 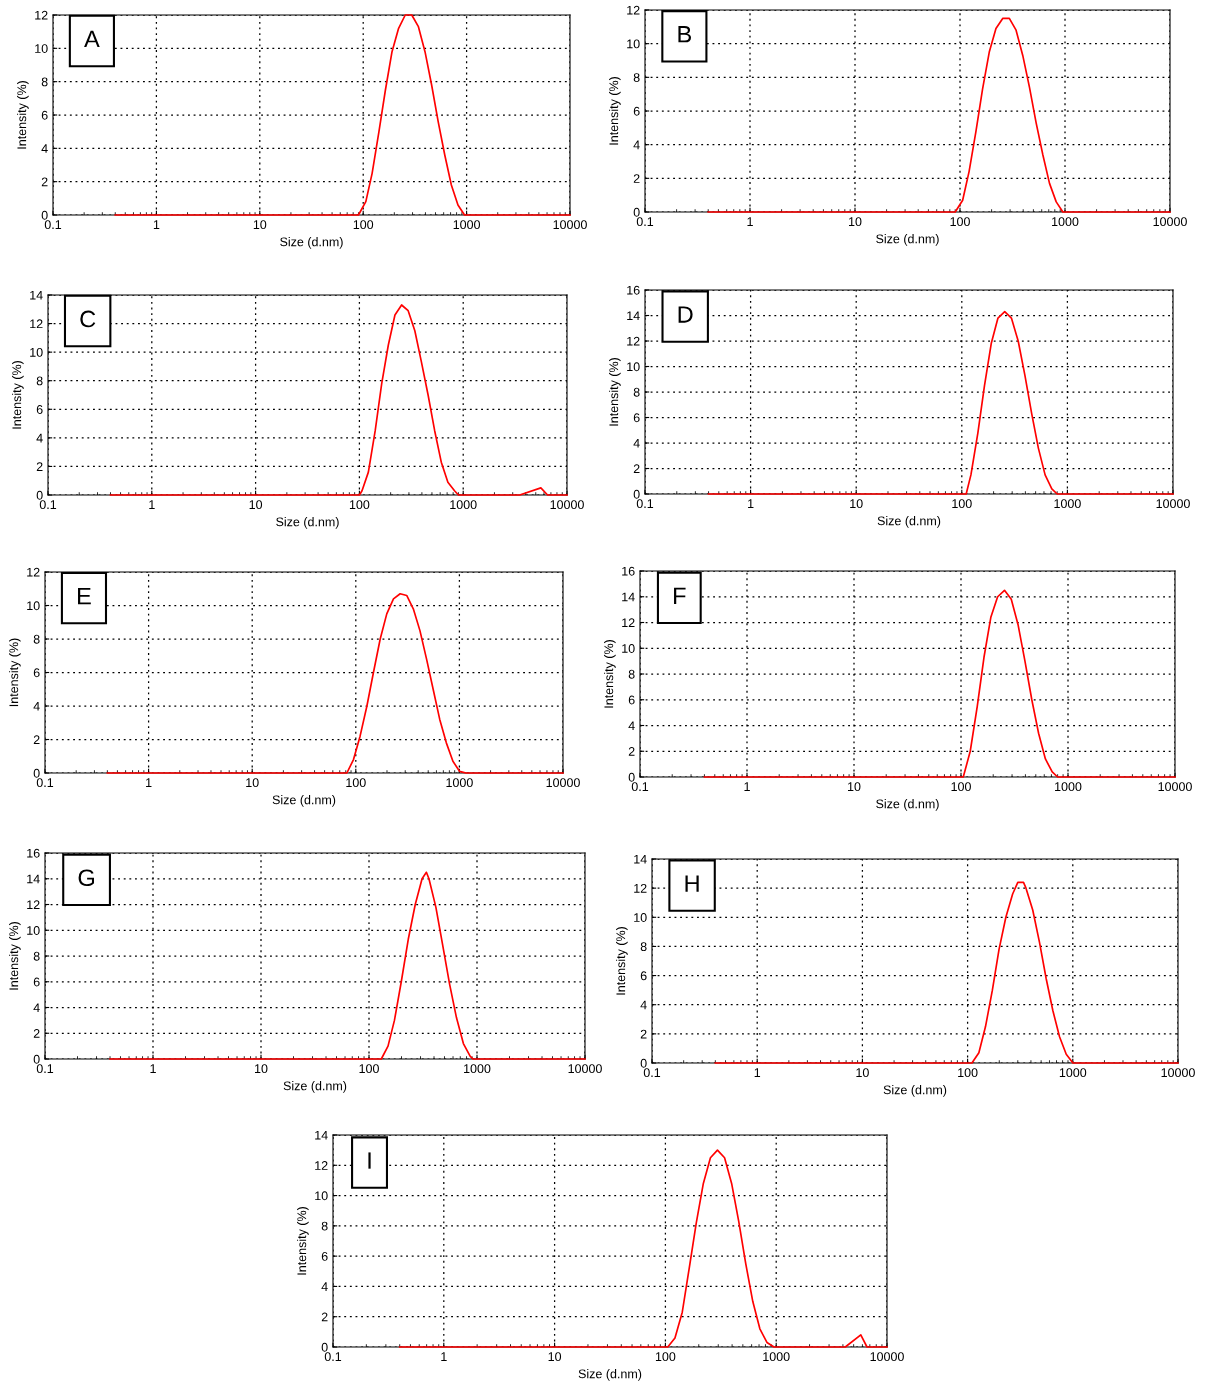 I want to click on annotation: G, so click(x=86, y=878).